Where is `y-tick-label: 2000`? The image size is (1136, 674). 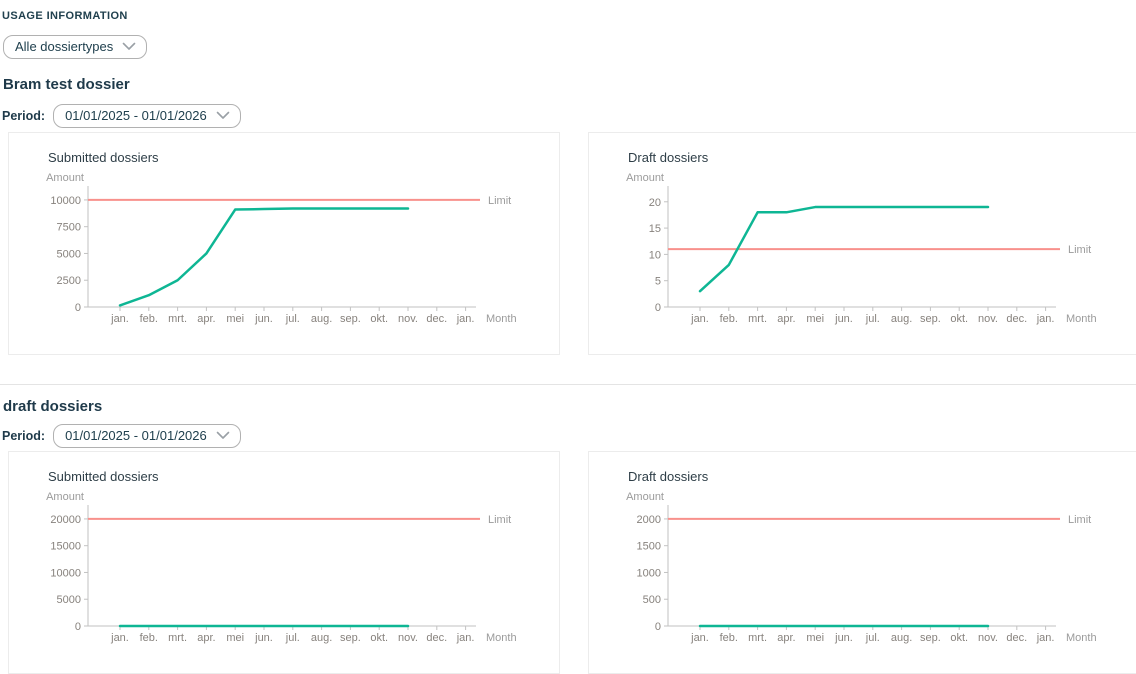
y-tick-label: 2000 is located at coordinates (649, 520).